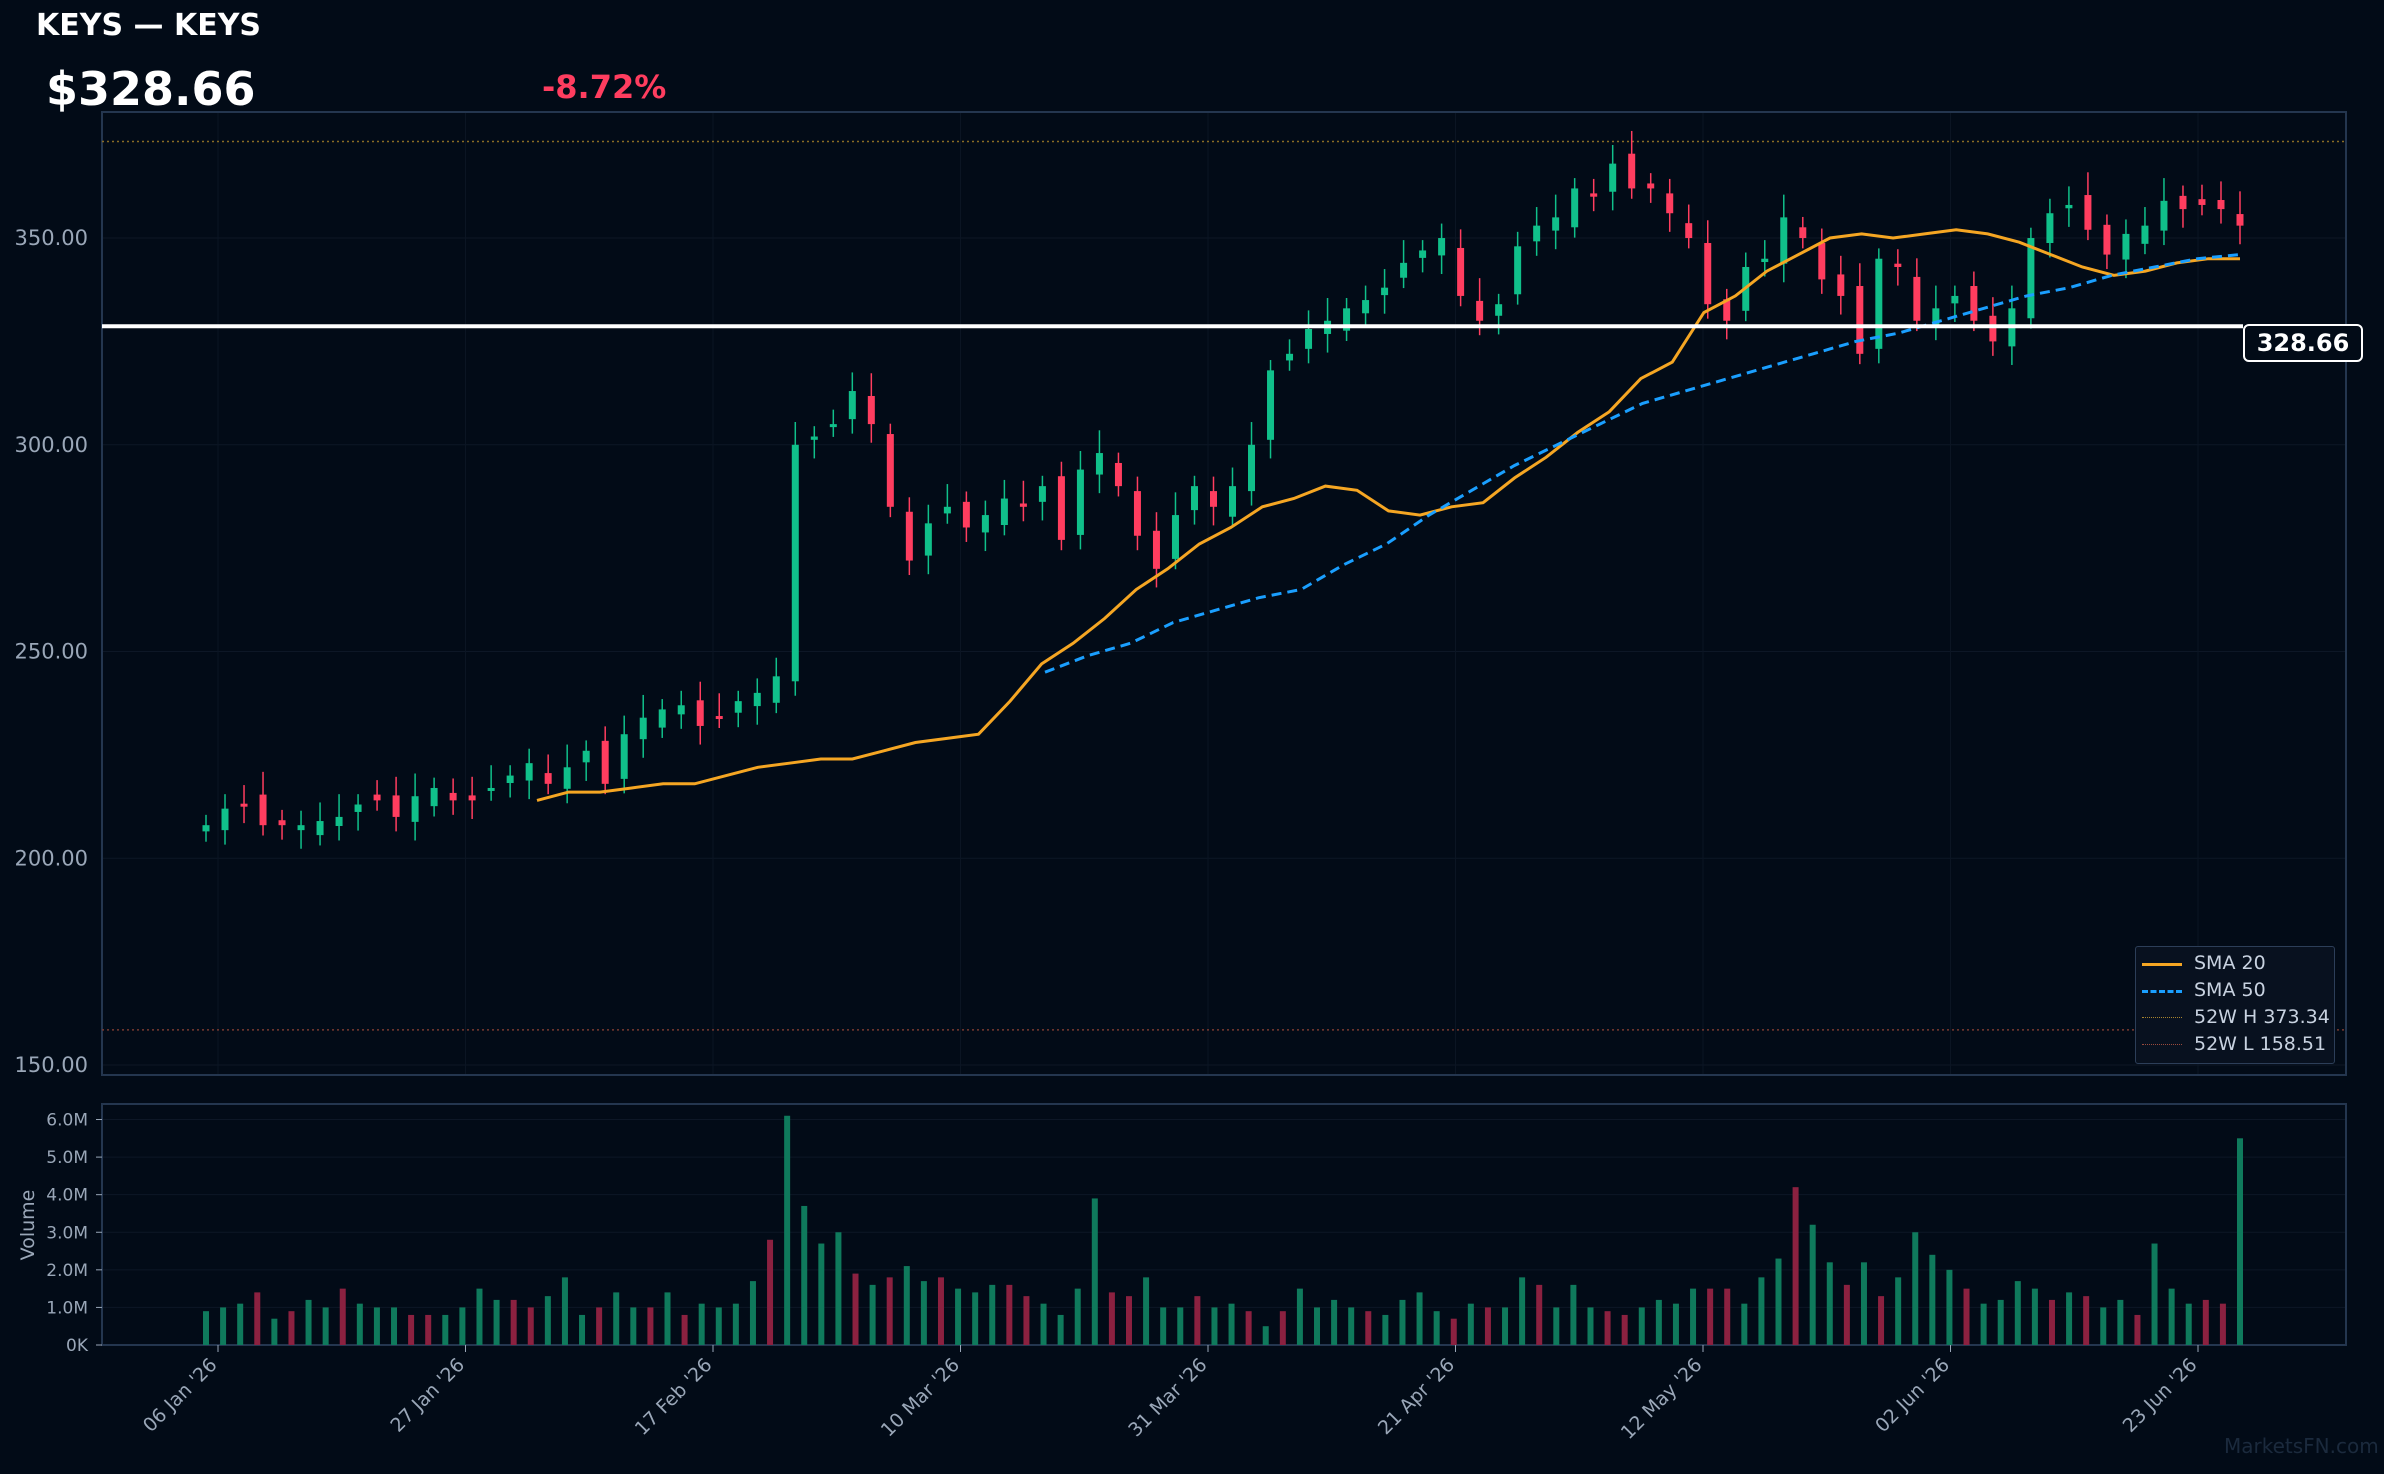 This screenshot has width=2384, height=1474. I want to click on volume-tick-label: 1.0M, so click(67, 1308).